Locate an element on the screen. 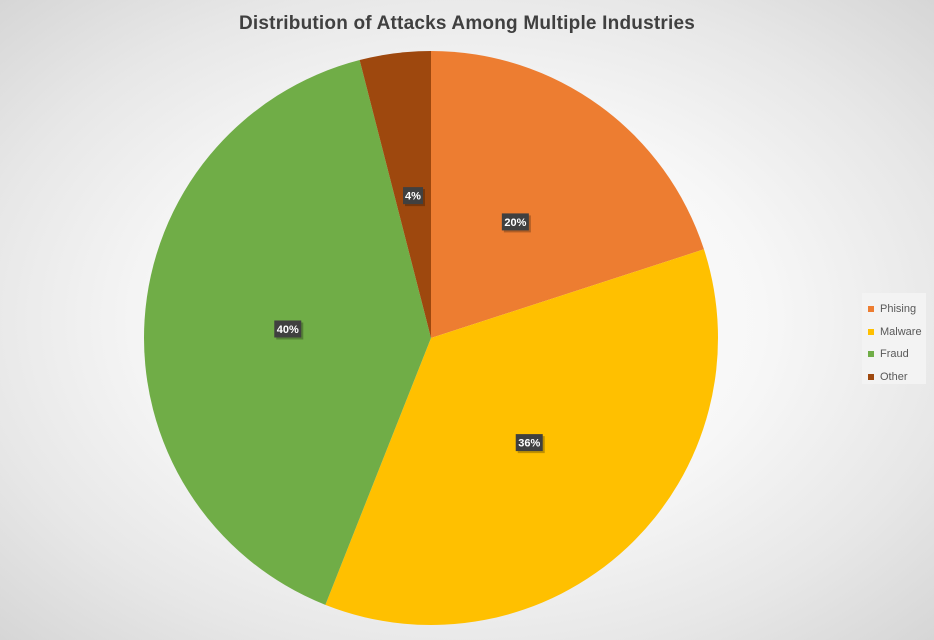  legend-label-phising: Phising is located at coordinates (898, 309).